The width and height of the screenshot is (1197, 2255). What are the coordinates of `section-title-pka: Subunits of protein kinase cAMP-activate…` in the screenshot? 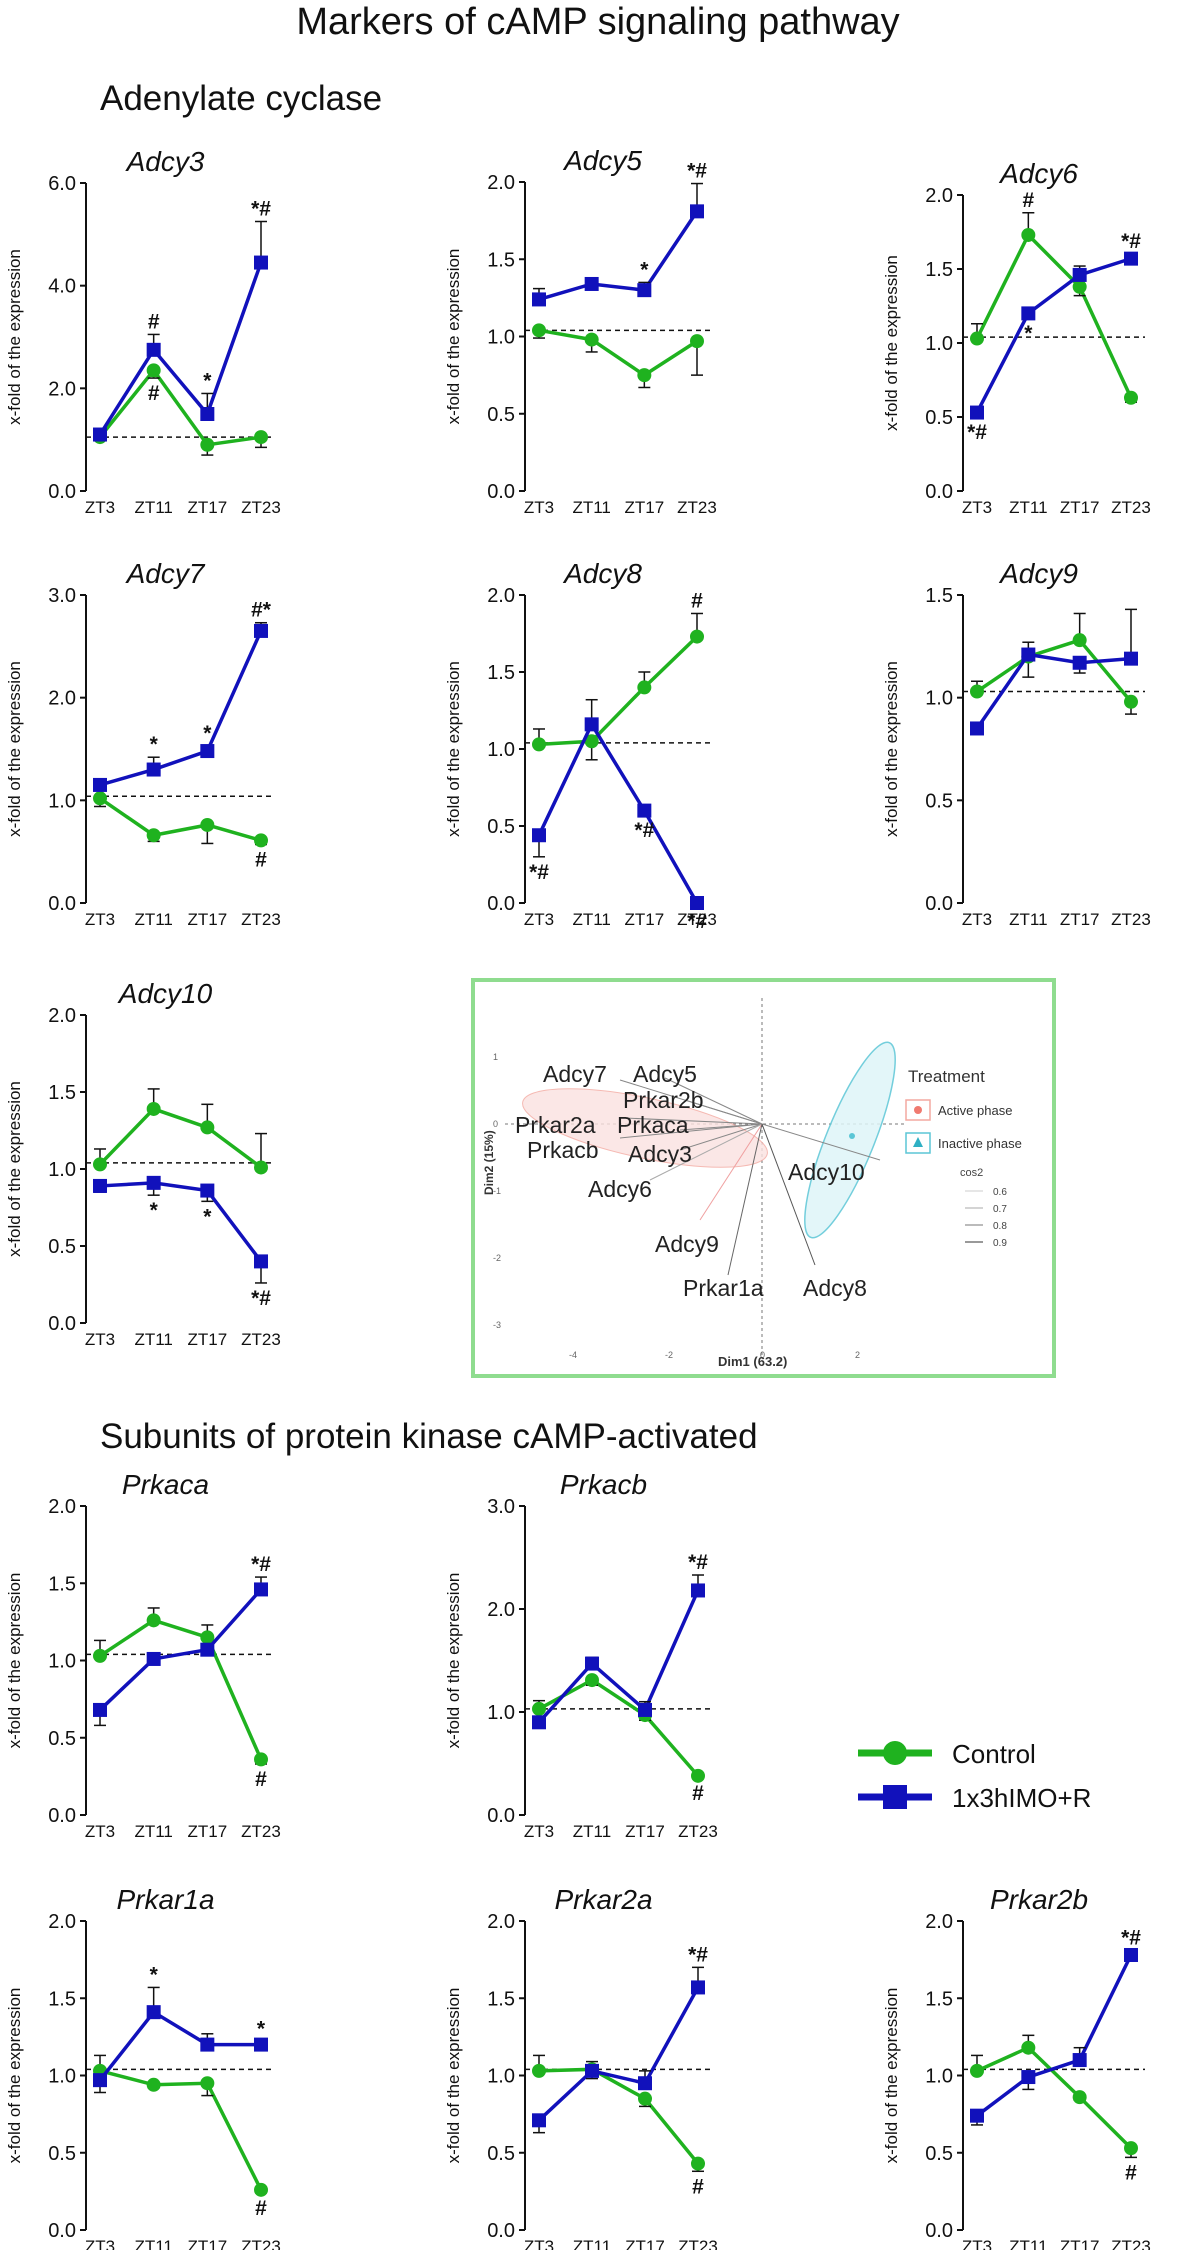 It's located at (429, 1436).